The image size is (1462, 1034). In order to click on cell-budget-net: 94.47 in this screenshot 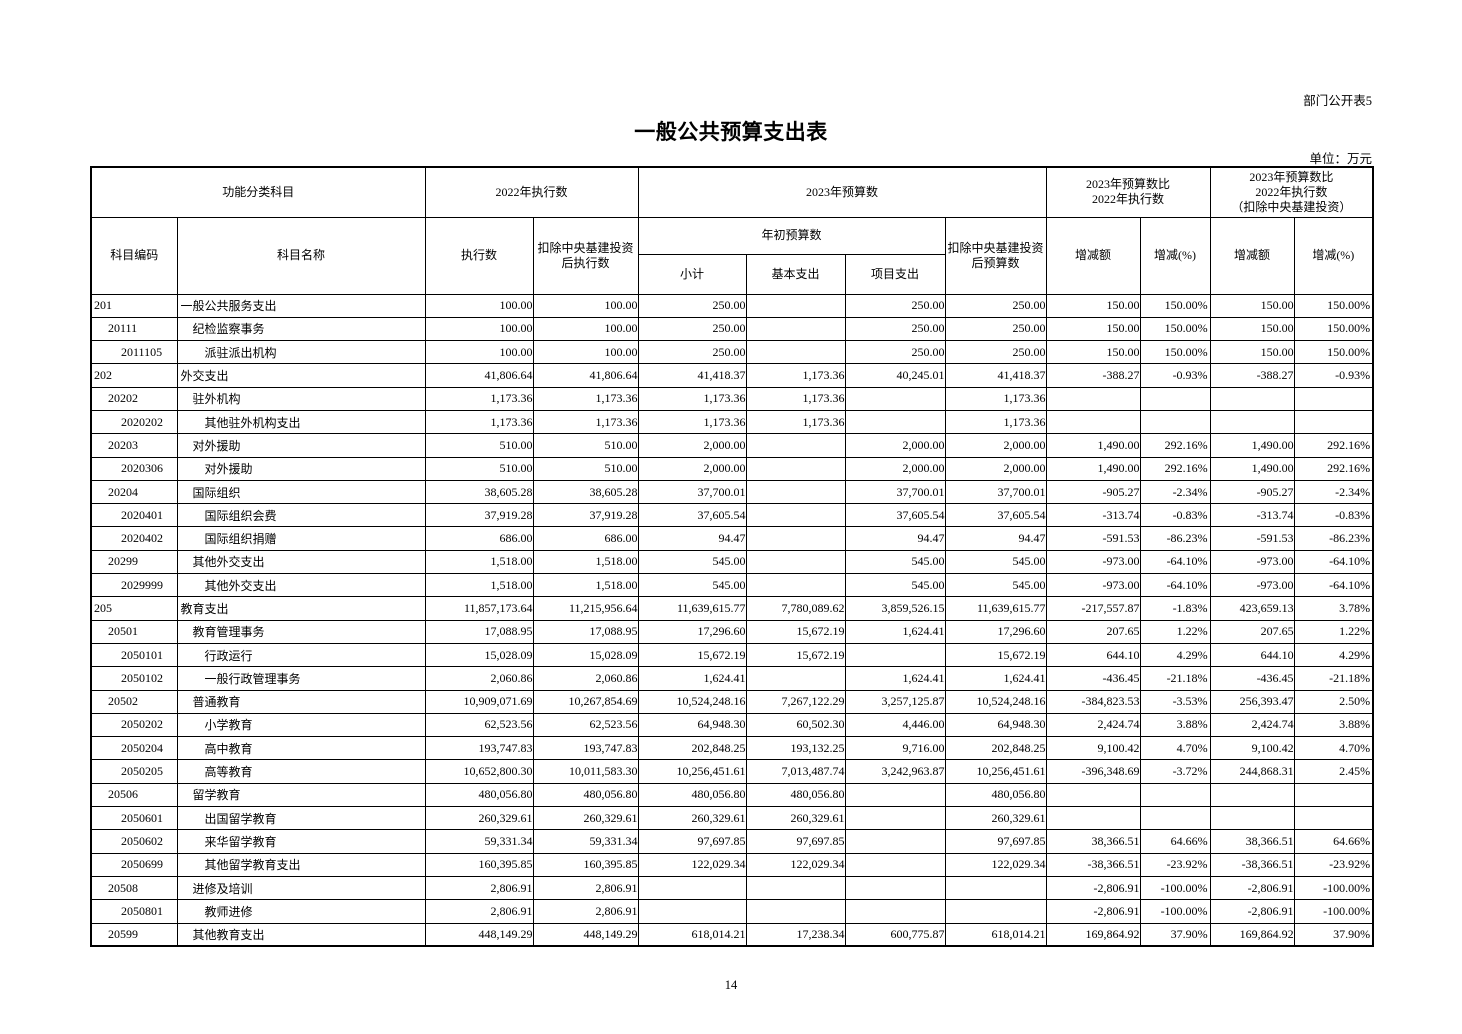, I will do `click(995, 538)`.